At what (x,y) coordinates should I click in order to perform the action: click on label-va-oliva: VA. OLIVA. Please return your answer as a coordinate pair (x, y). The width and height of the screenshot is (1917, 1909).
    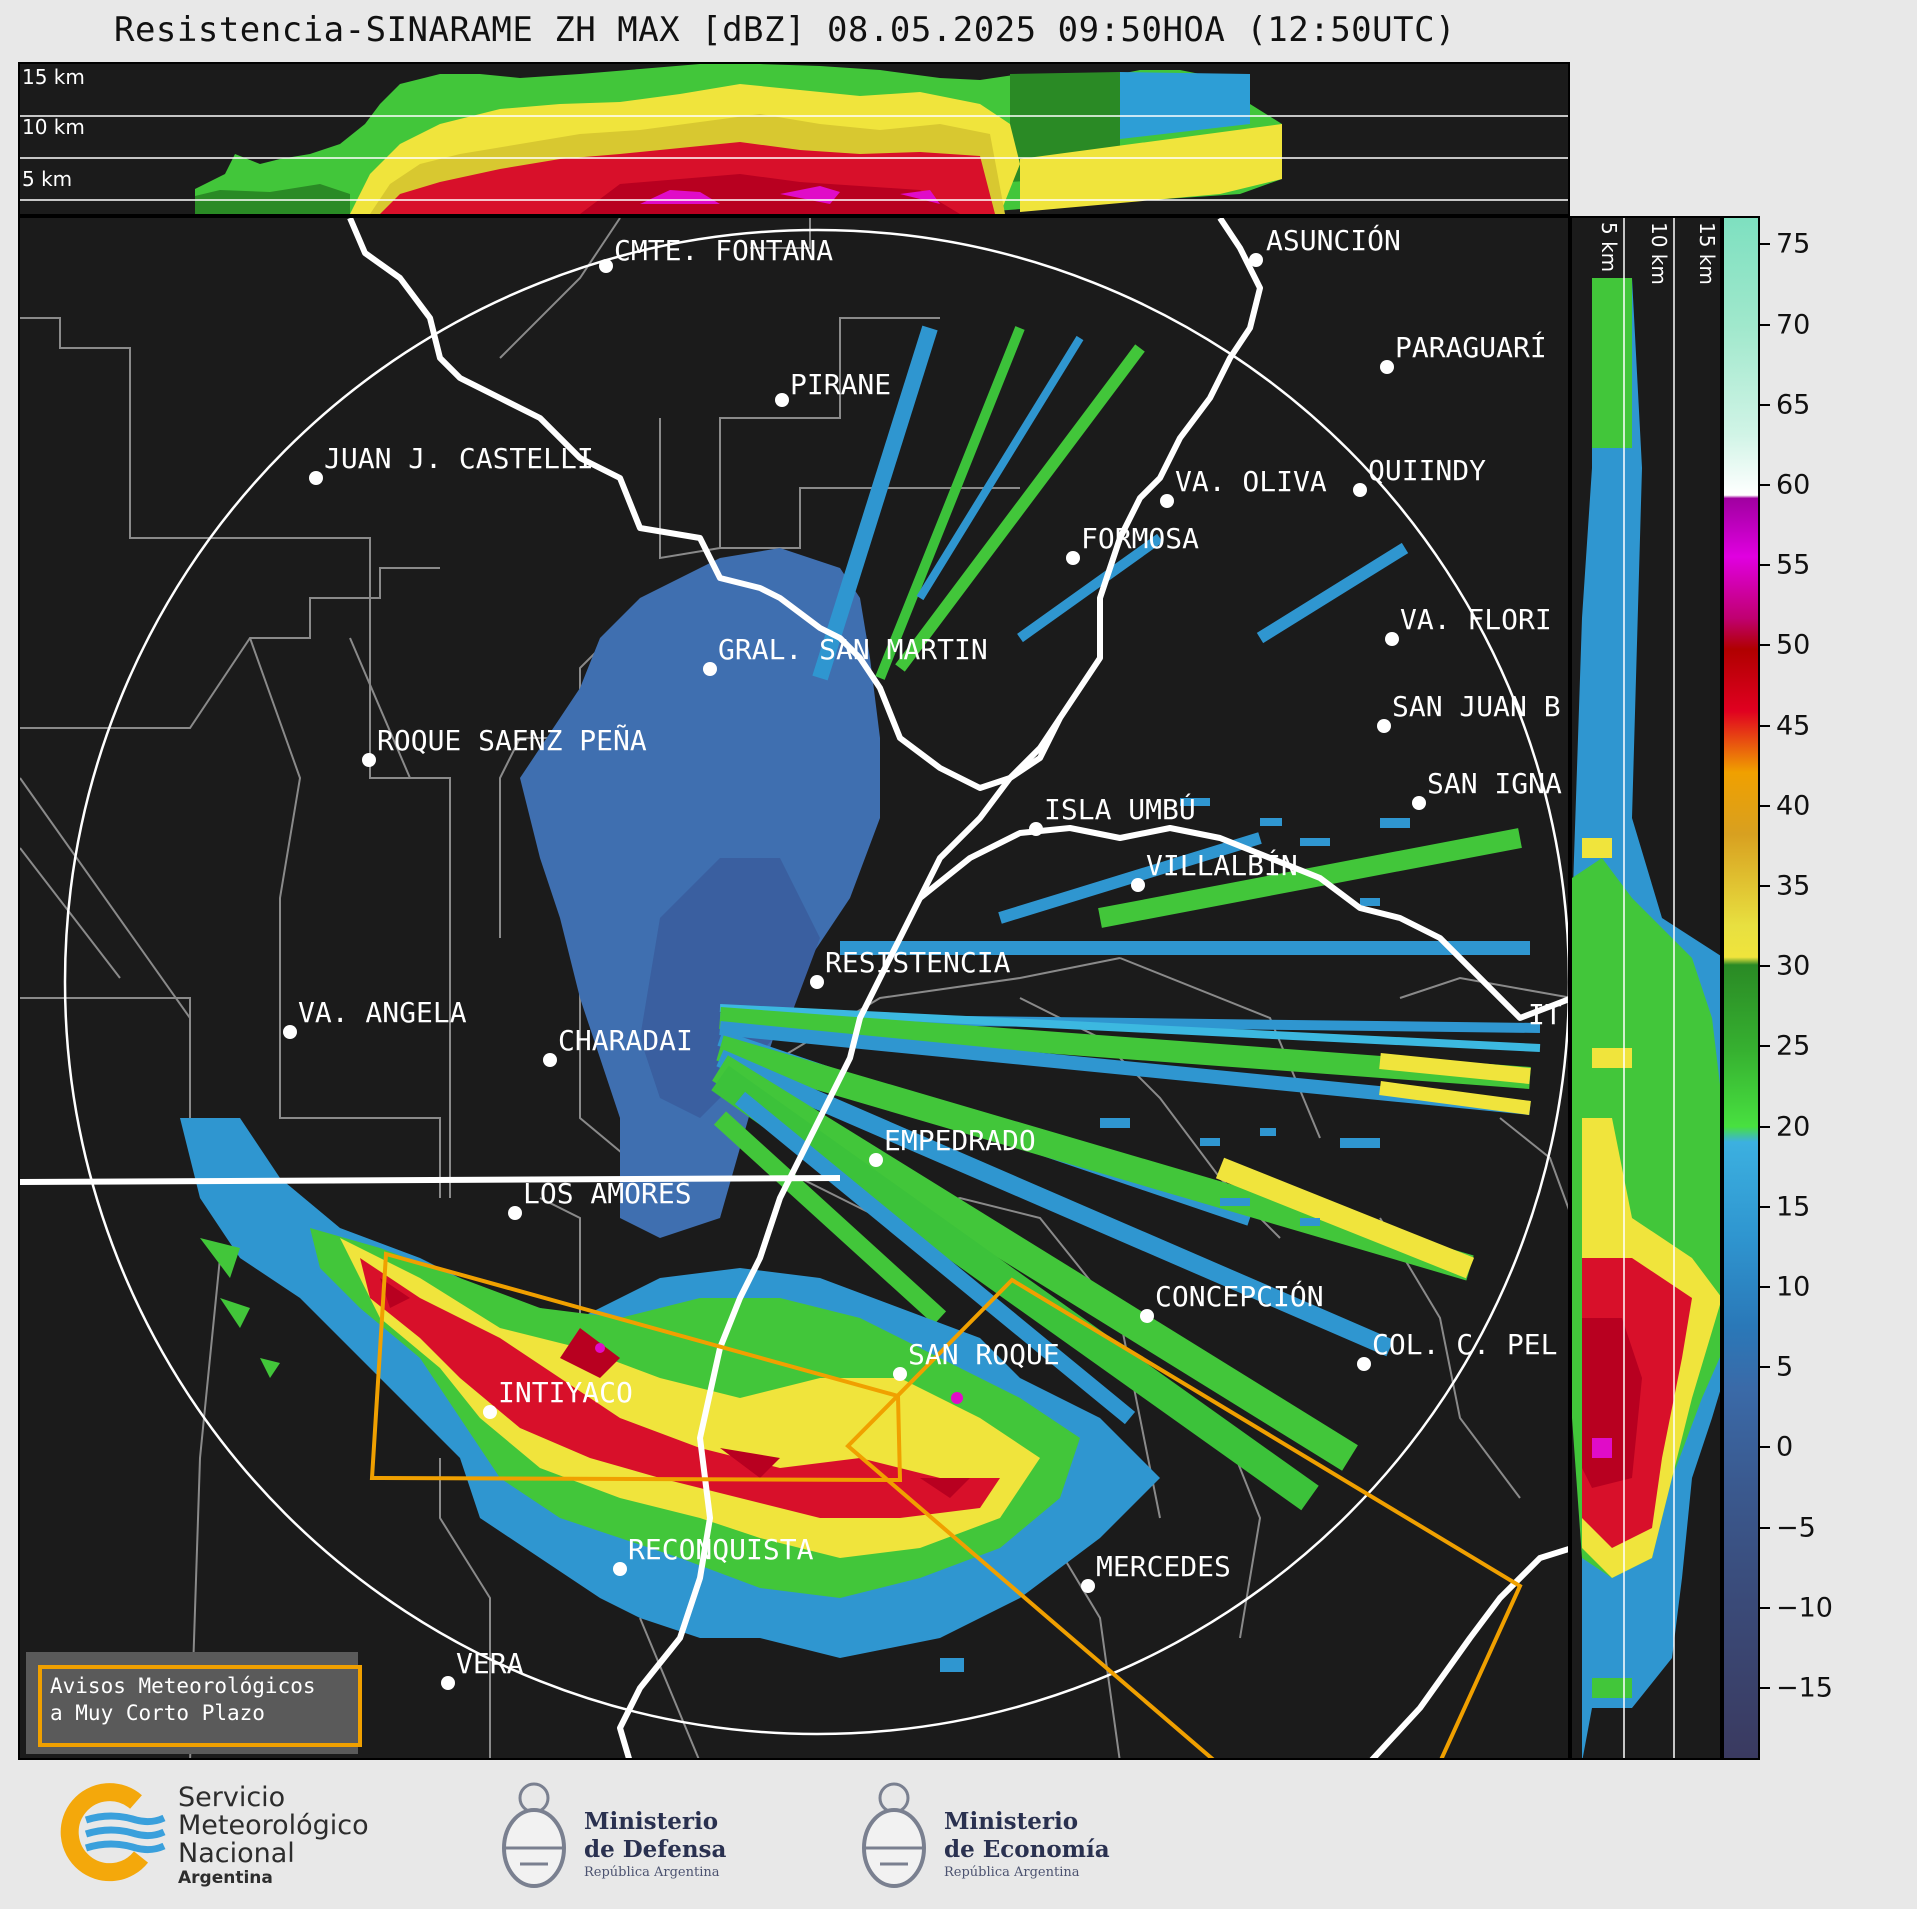
    Looking at the image, I should click on (1251, 481).